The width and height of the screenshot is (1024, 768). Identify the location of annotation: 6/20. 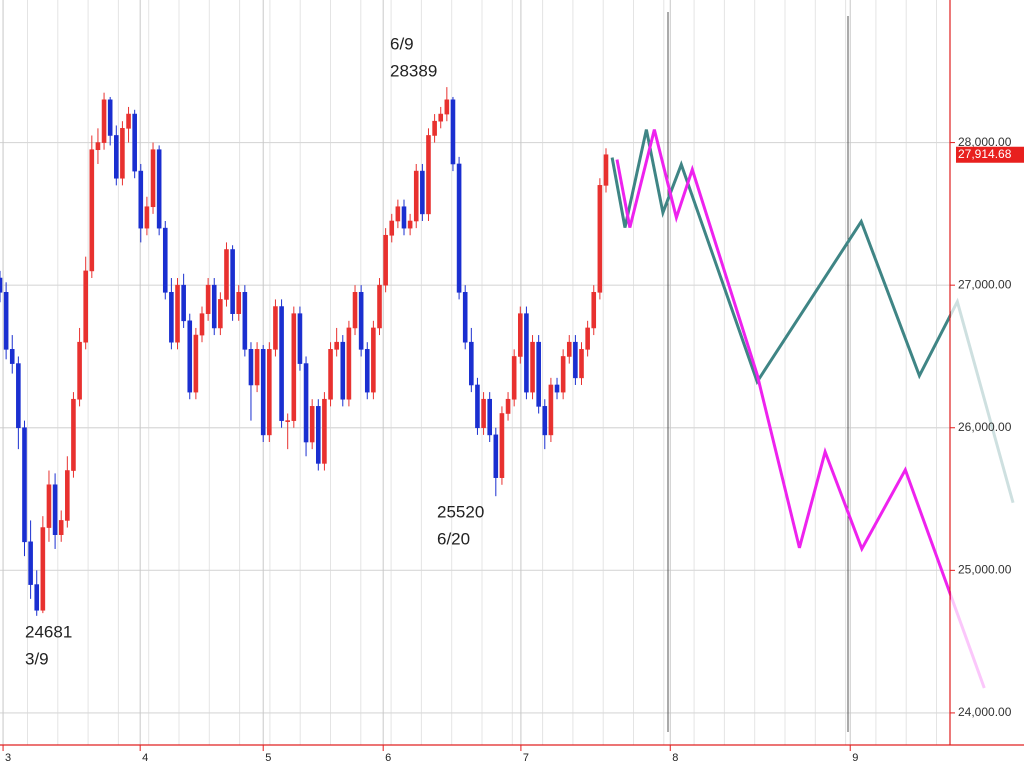
(453, 538).